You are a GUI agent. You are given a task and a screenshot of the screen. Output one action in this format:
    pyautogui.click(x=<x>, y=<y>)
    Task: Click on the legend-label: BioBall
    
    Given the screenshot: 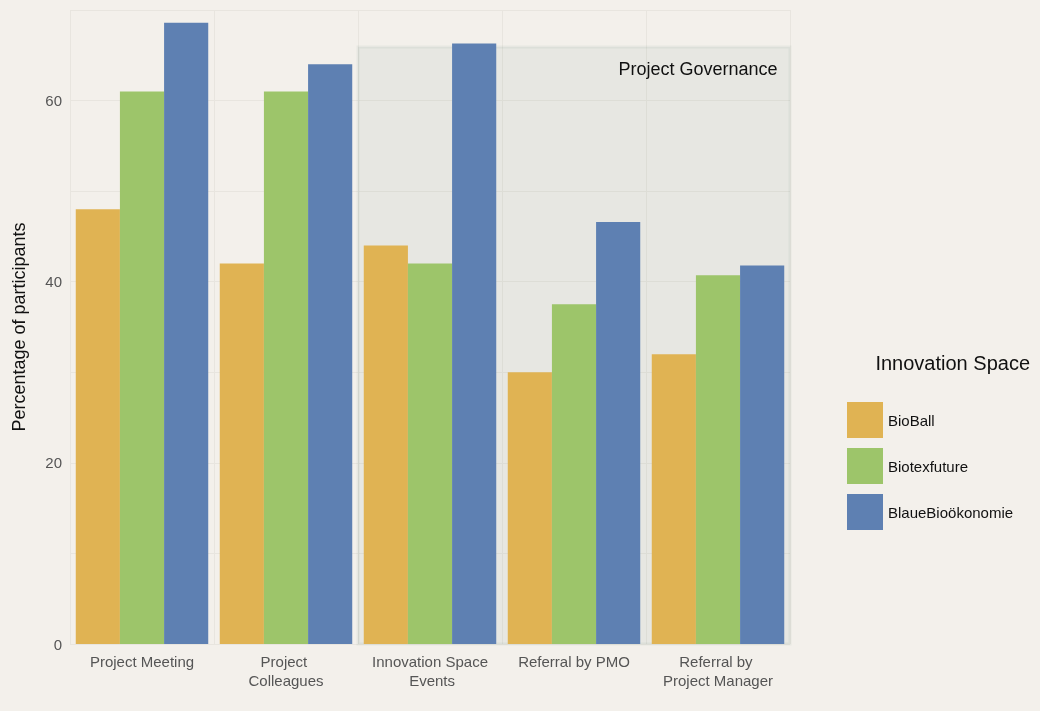 What is the action you would take?
    pyautogui.click(x=911, y=420)
    